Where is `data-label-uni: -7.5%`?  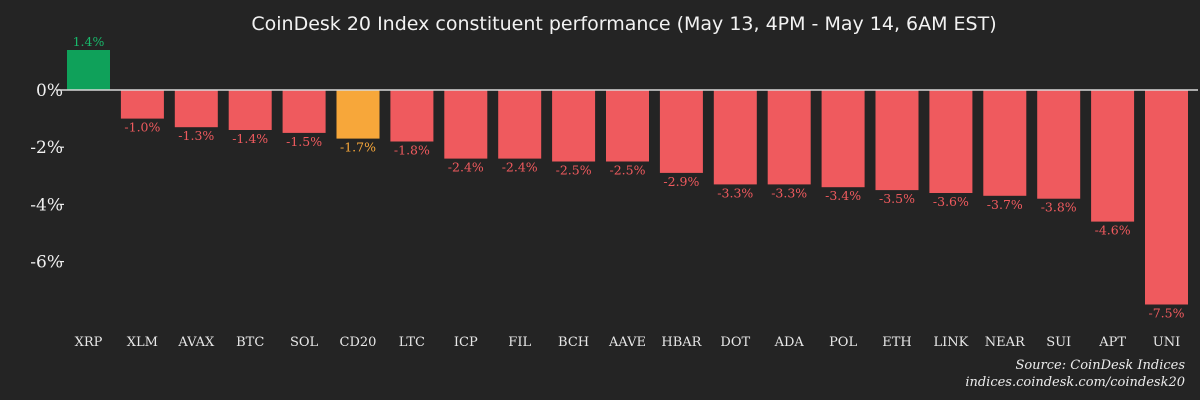
data-label-uni: -7.5% is located at coordinates (1167, 313).